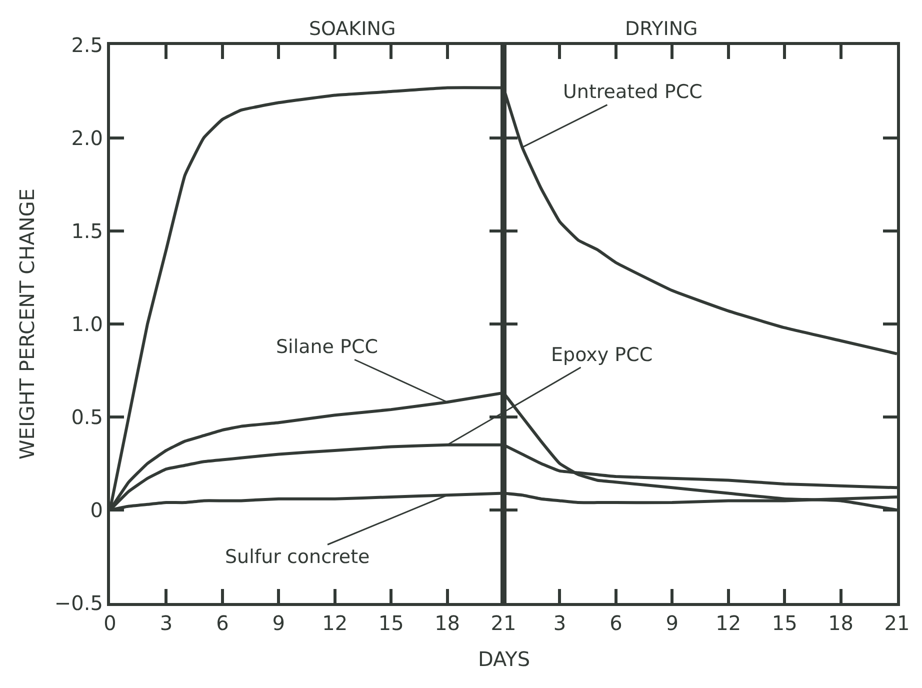 This screenshot has width=922, height=688. What do you see at coordinates (87, 45) in the screenshot?
I see `y-tick-label: 2.5` at bounding box center [87, 45].